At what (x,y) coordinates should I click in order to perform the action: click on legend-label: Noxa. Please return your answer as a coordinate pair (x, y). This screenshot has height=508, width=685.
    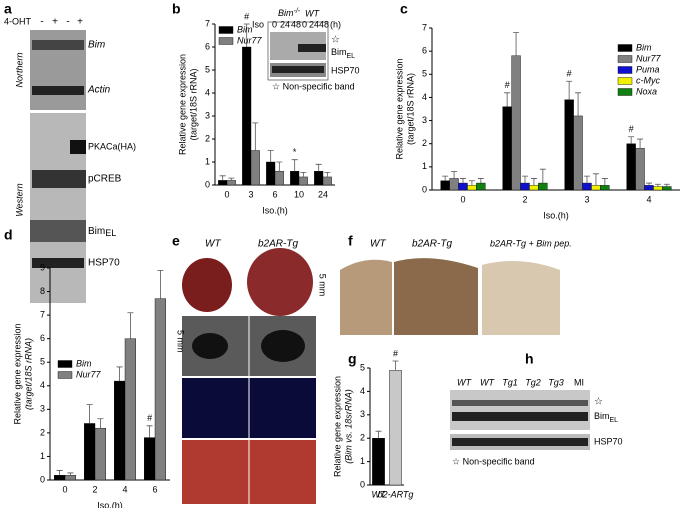
    Looking at the image, I should click on (646, 91).